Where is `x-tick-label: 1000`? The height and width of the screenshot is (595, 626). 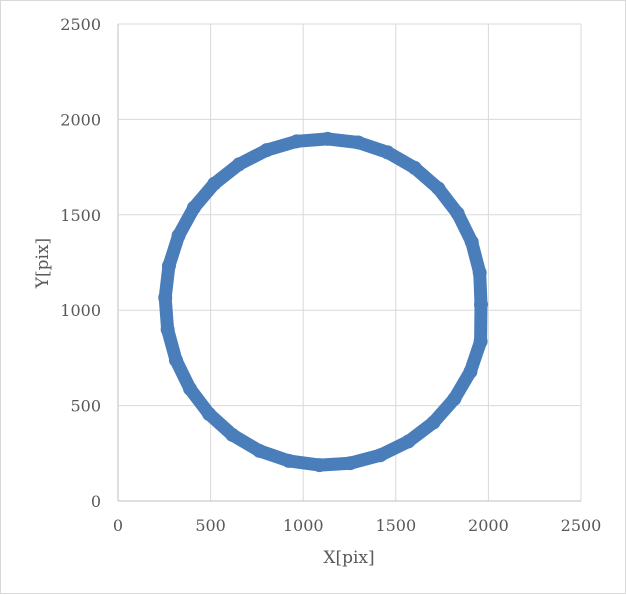 x-tick-label: 1000 is located at coordinates (303, 525).